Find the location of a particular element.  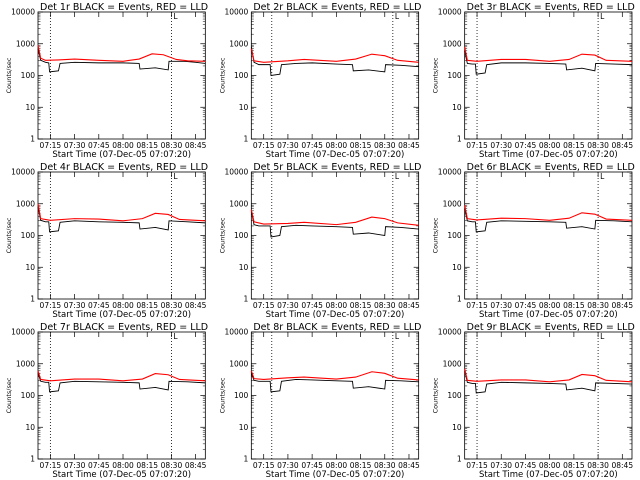

chart-title: Det 1r BLACK = Events, RED = LLD is located at coordinates (124, 7).